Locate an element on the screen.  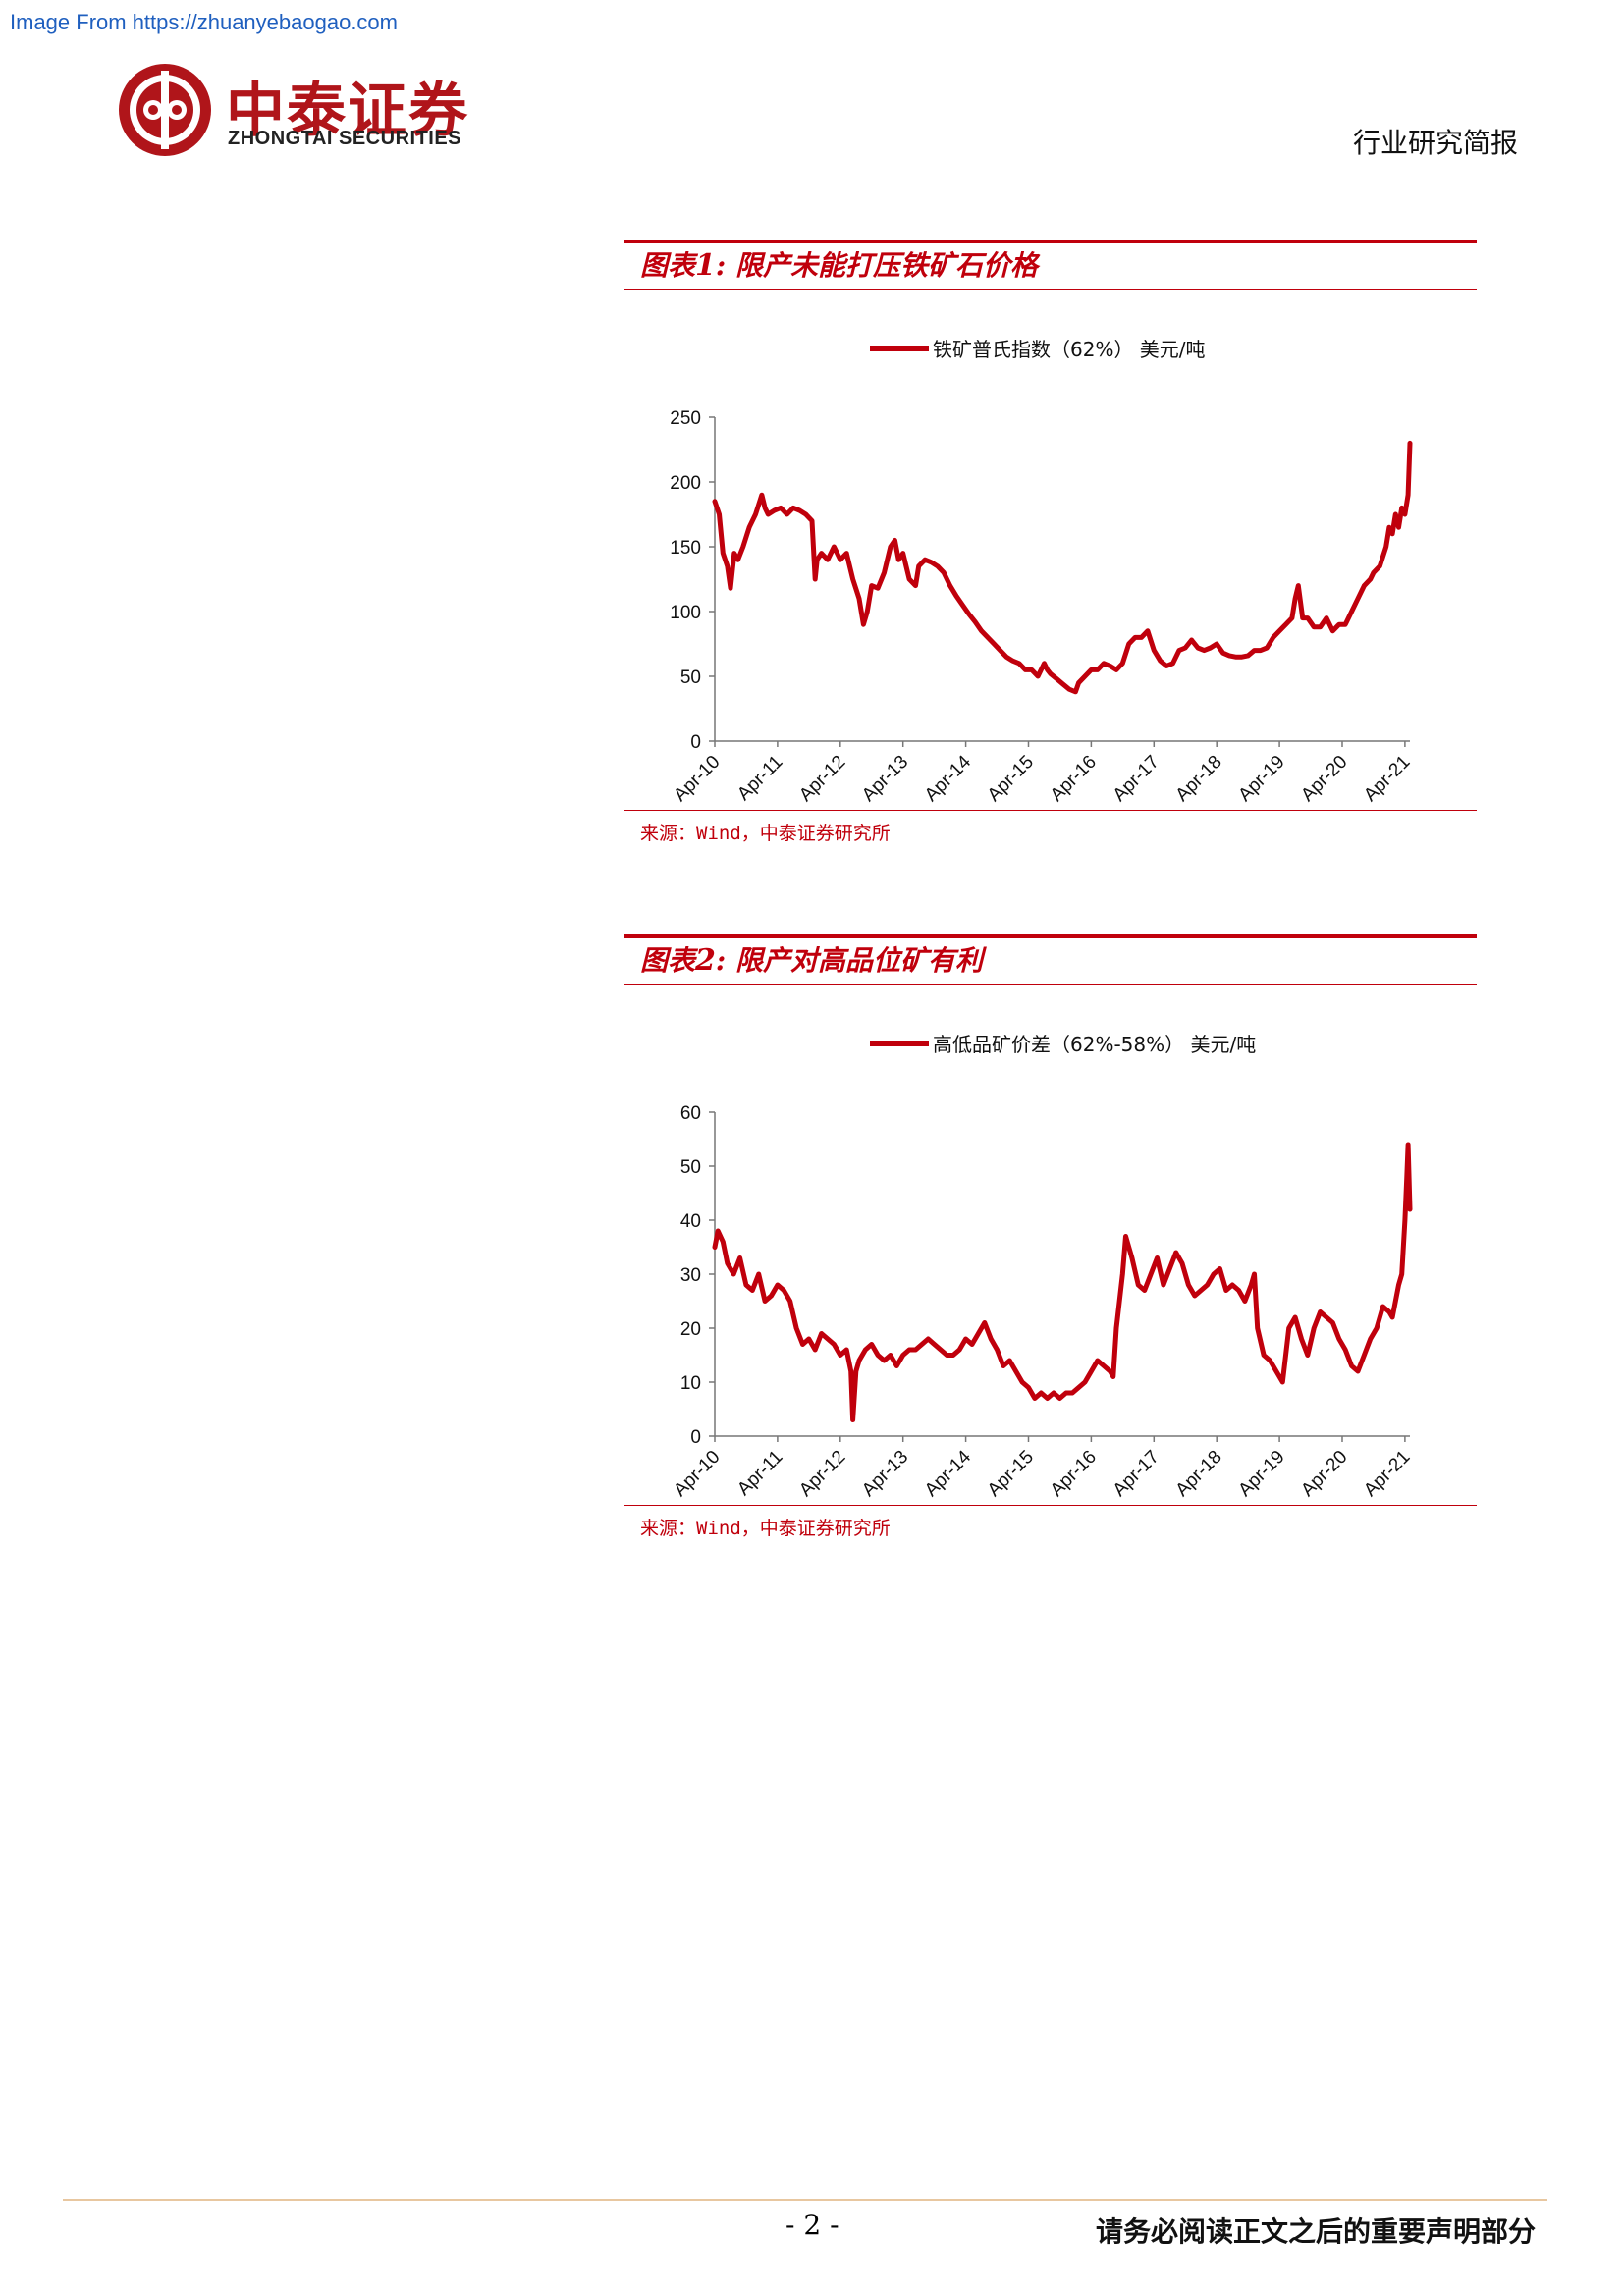
chart-legend: 高低品矿价差（62%-58%） 美元/吨 is located at coordinates (1063, 1045).